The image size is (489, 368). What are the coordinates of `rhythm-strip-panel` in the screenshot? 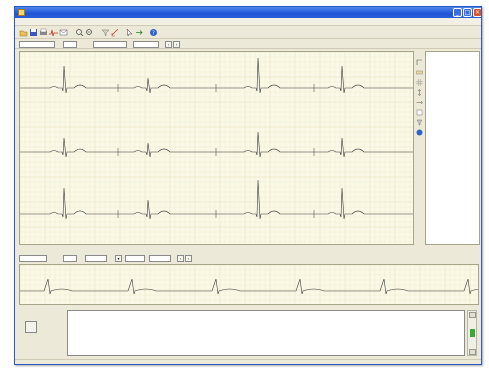 It's located at (249, 284).